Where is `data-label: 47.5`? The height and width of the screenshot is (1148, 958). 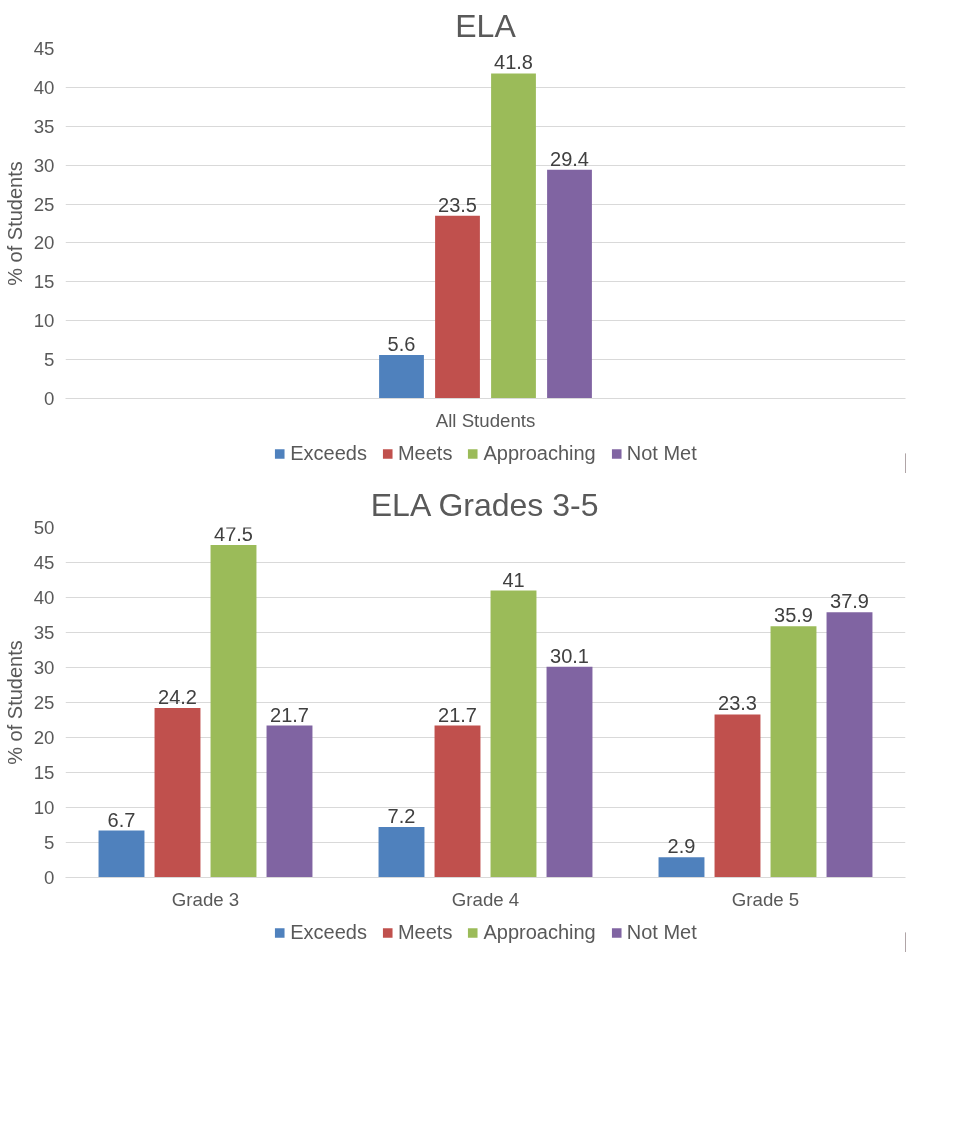
data-label: 47.5 is located at coordinates (233, 534).